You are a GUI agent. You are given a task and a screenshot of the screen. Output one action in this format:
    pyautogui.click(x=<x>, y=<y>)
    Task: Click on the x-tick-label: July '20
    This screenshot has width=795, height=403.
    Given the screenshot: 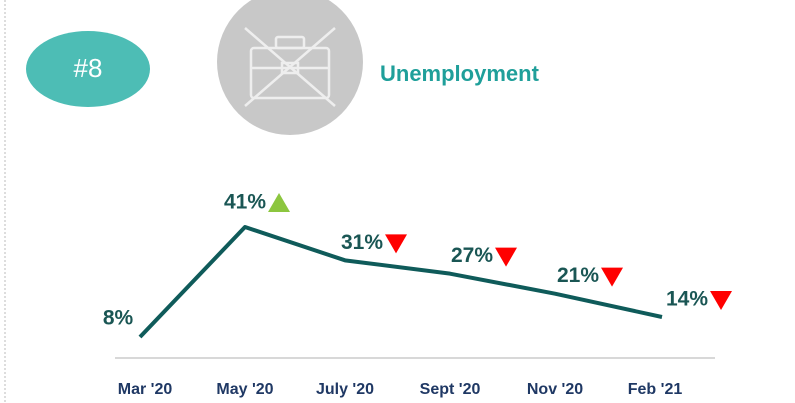 What is the action you would take?
    pyautogui.click(x=345, y=389)
    